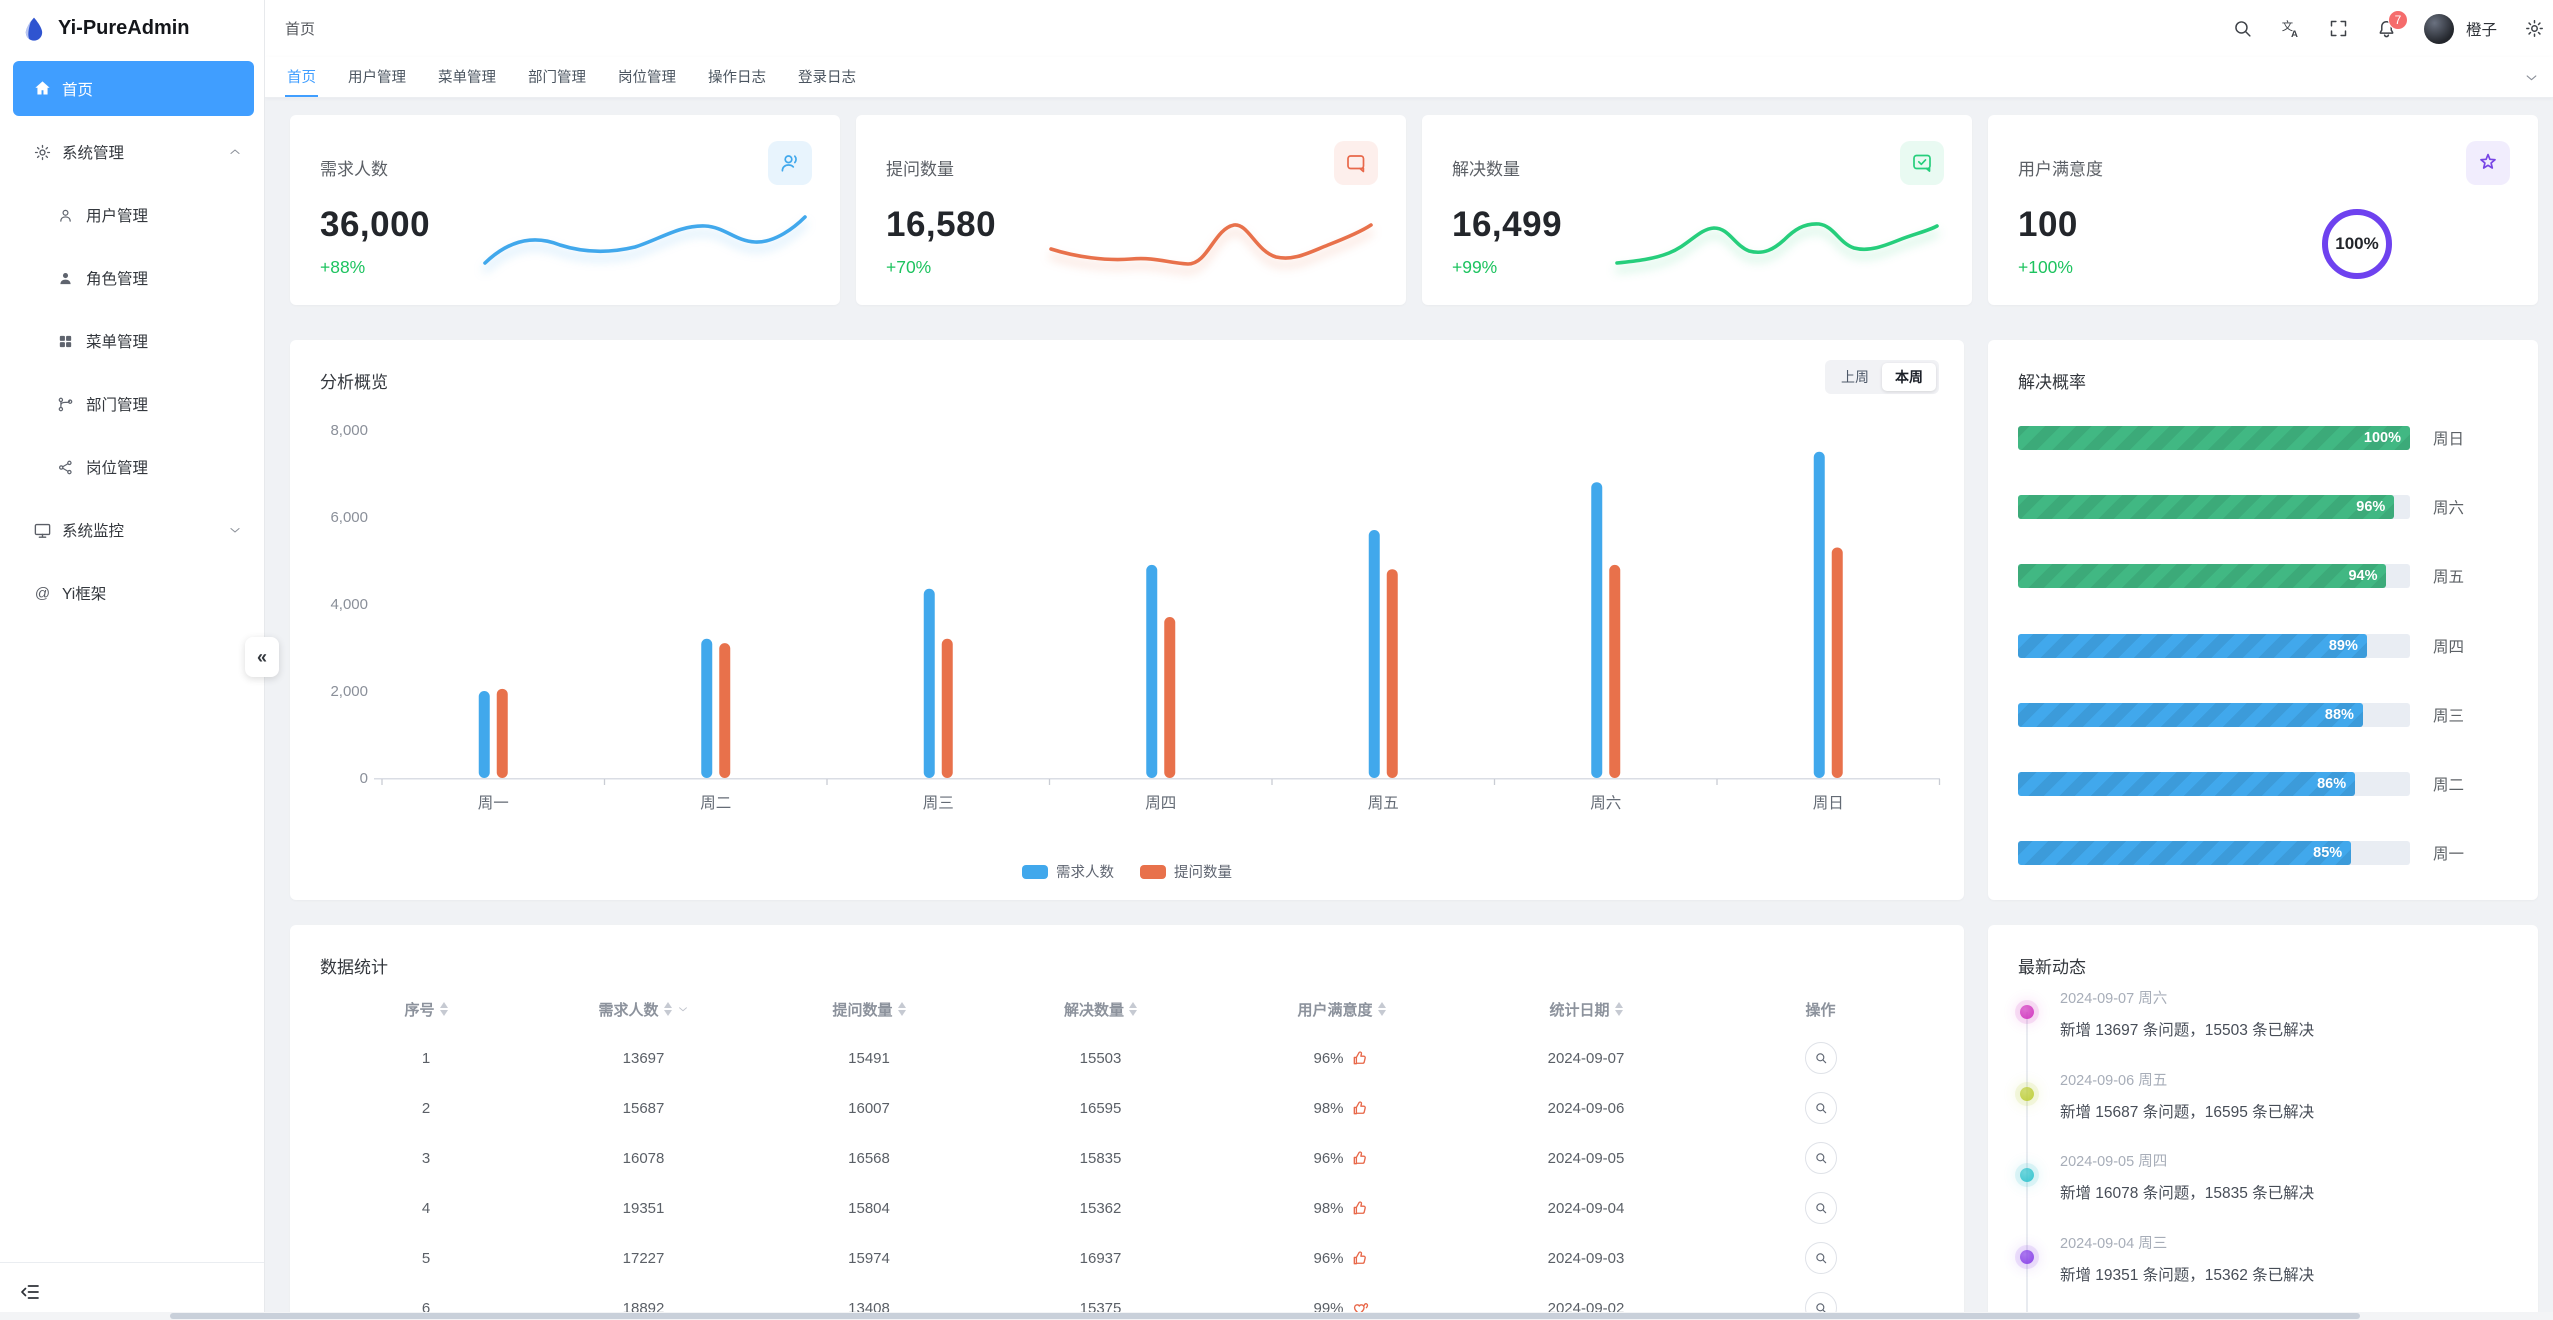 The image size is (2553, 1320). I want to click on legend-swatch, so click(1153, 871).